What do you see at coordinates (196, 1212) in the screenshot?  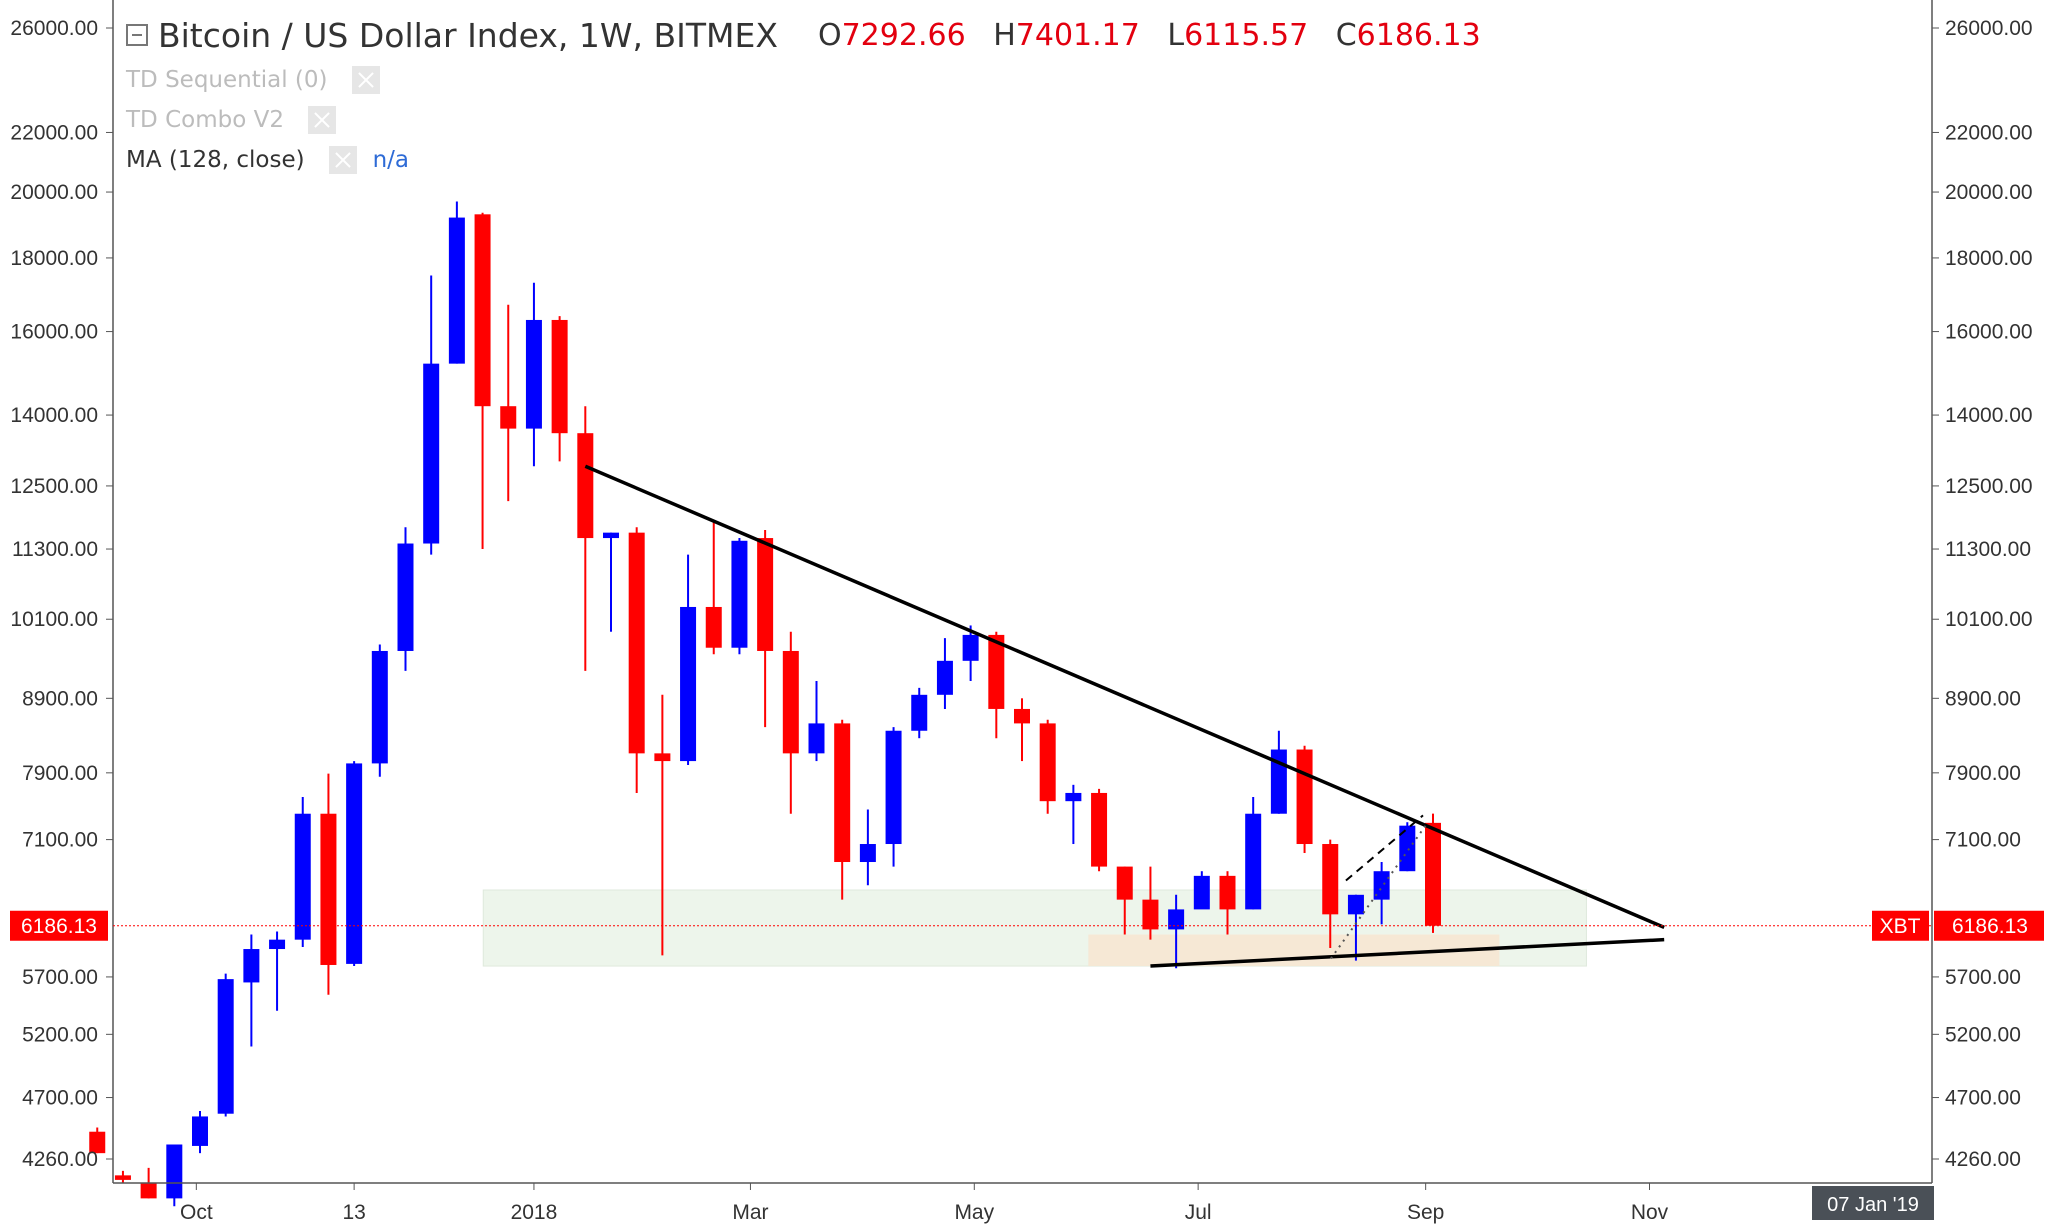 I see `x-tick-label: Oct` at bounding box center [196, 1212].